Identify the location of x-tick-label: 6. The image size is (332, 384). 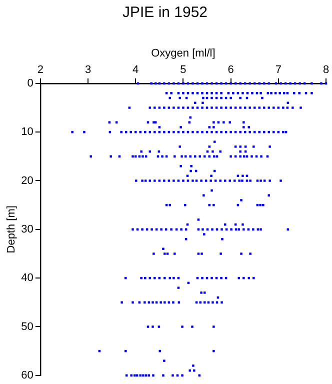
(231, 70).